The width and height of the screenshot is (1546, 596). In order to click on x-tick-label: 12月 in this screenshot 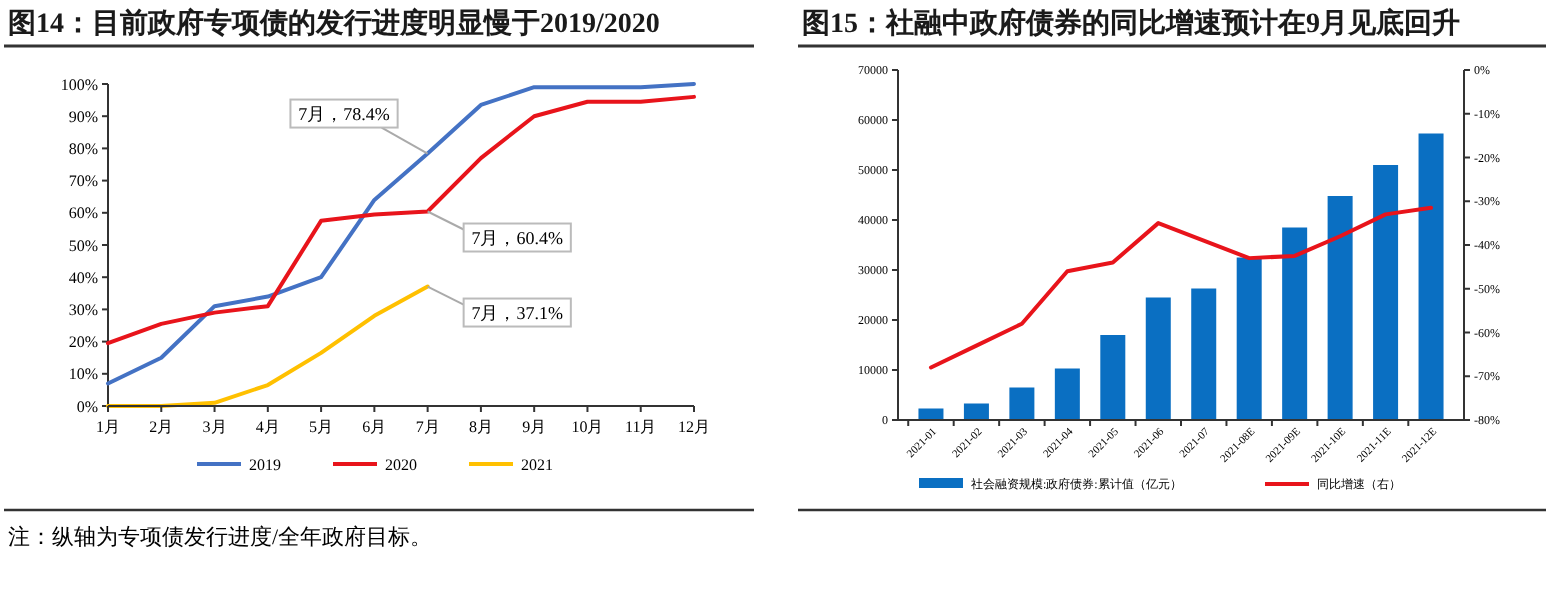, I will do `click(694, 427)`.